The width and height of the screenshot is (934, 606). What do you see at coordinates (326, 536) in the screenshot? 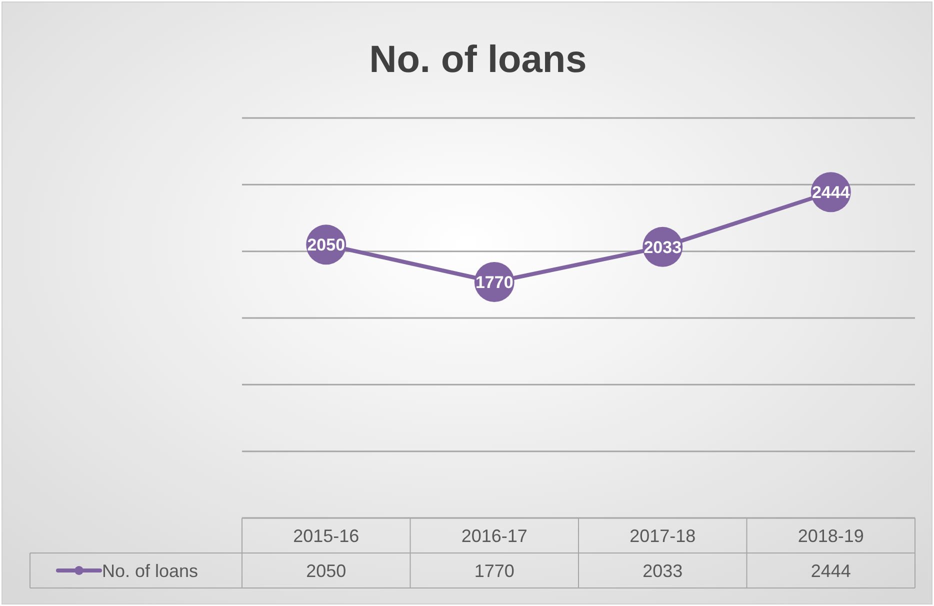
I see `x-tick-label: 2015-16` at bounding box center [326, 536].